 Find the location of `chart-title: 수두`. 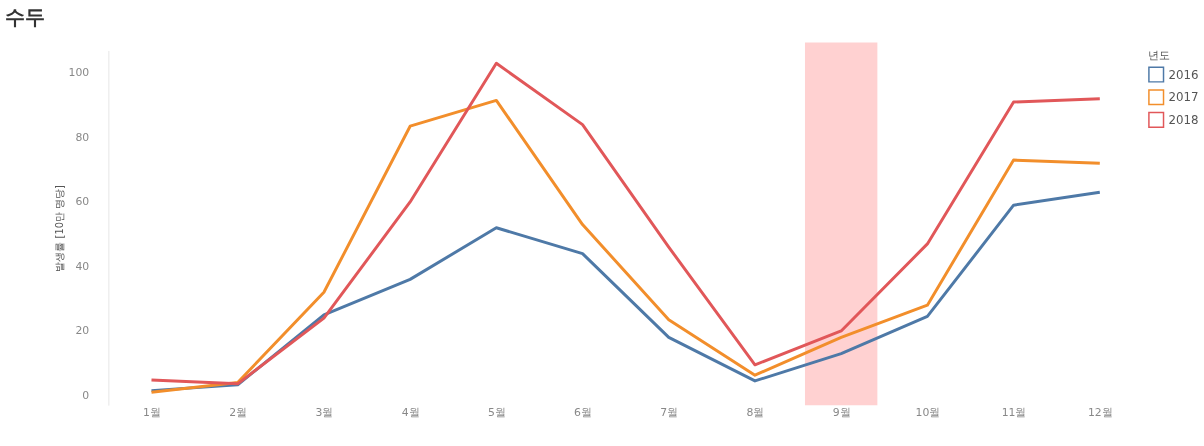

chart-title: 수두 is located at coordinates (24, 17).